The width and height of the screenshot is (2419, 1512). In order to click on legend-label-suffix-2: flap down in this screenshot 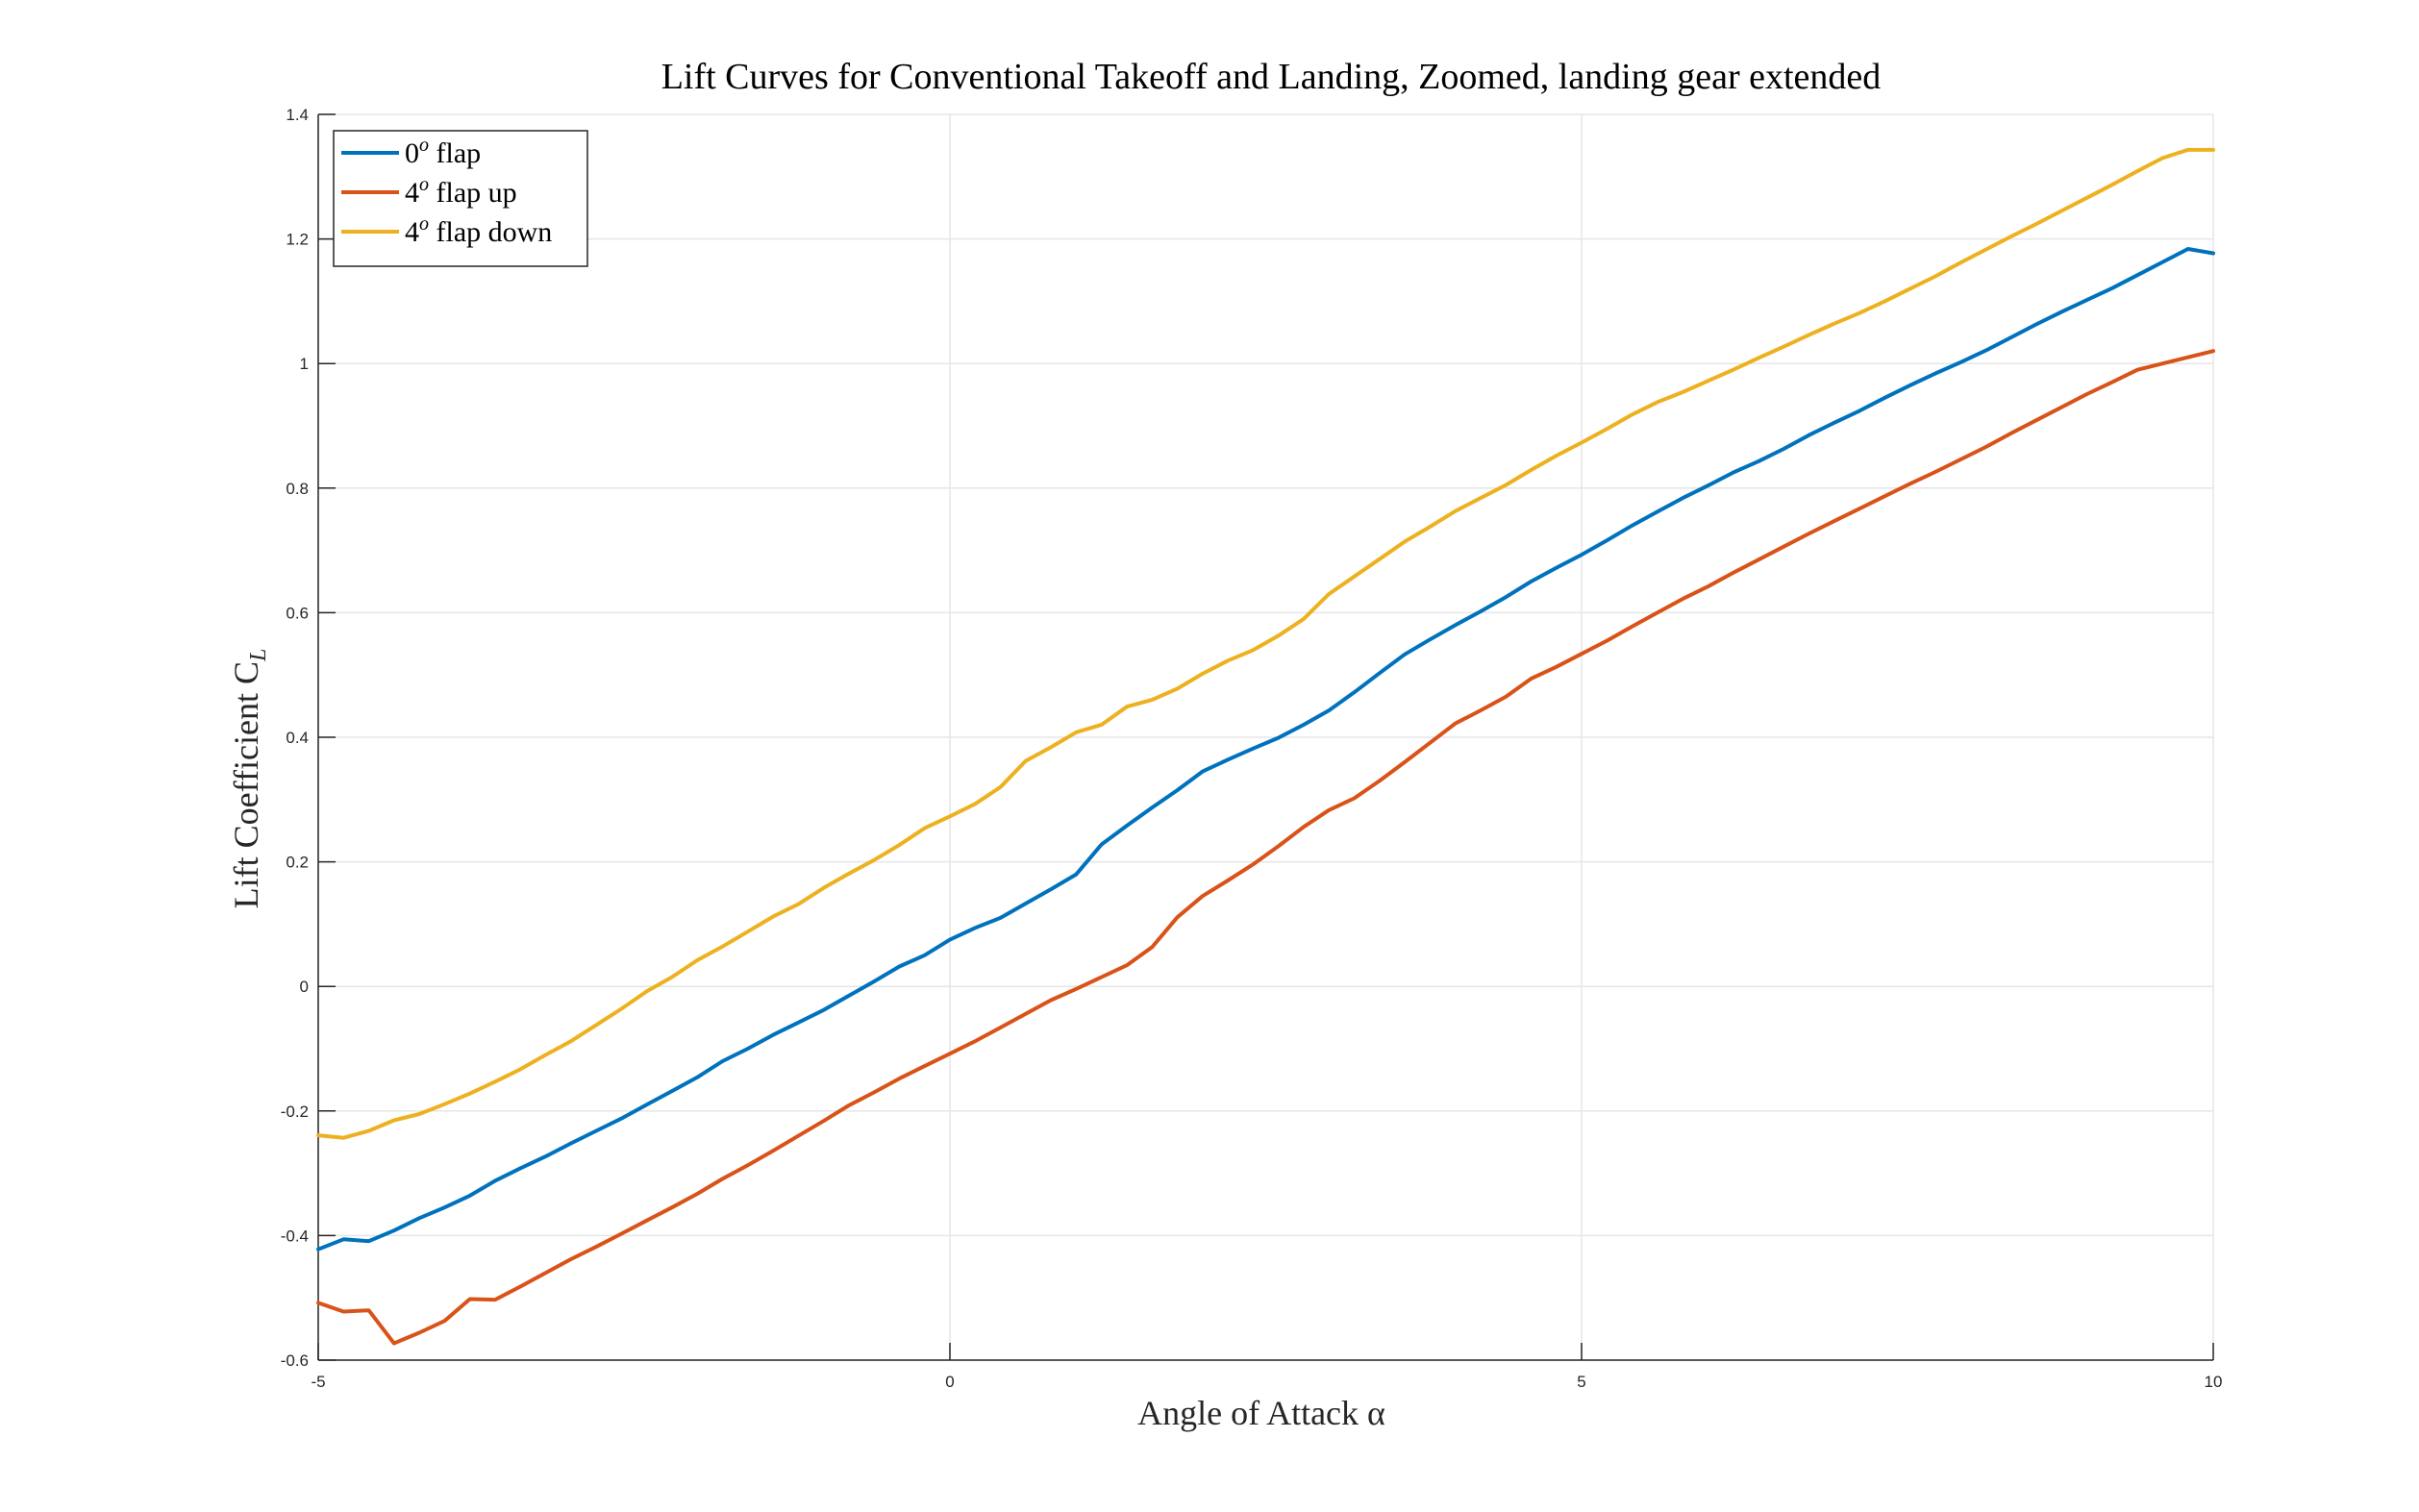, I will do `click(490, 232)`.